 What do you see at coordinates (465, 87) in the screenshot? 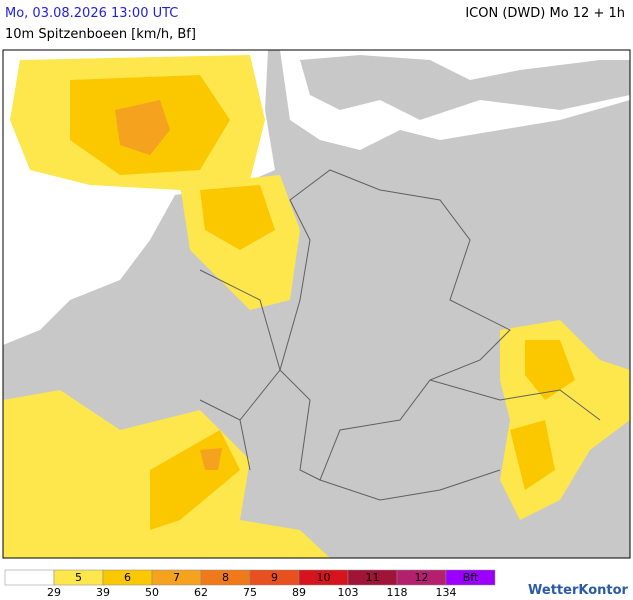
I see `scandinavia` at bounding box center [465, 87].